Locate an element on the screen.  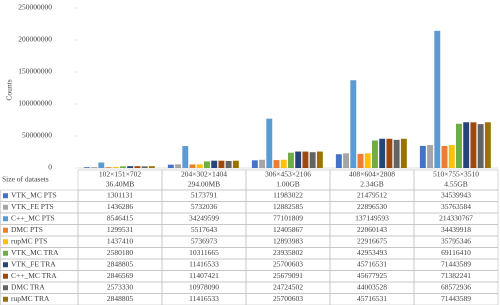
table-value: 45716531 is located at coordinates (372, 263).